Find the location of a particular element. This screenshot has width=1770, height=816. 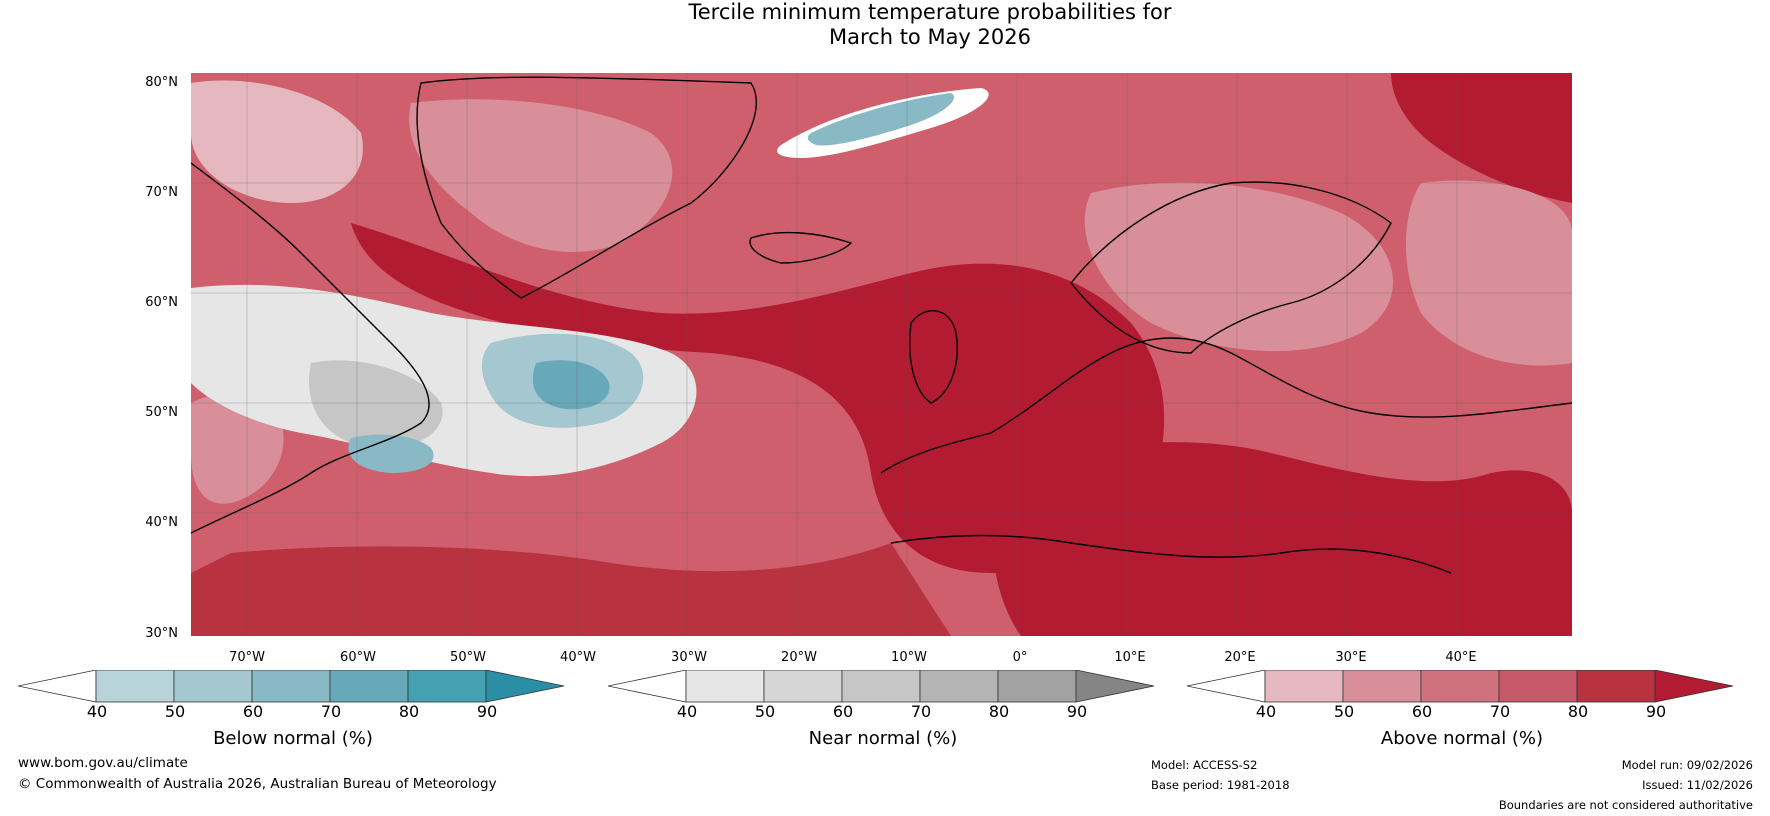

below-tick-60: 60 is located at coordinates (253, 711).